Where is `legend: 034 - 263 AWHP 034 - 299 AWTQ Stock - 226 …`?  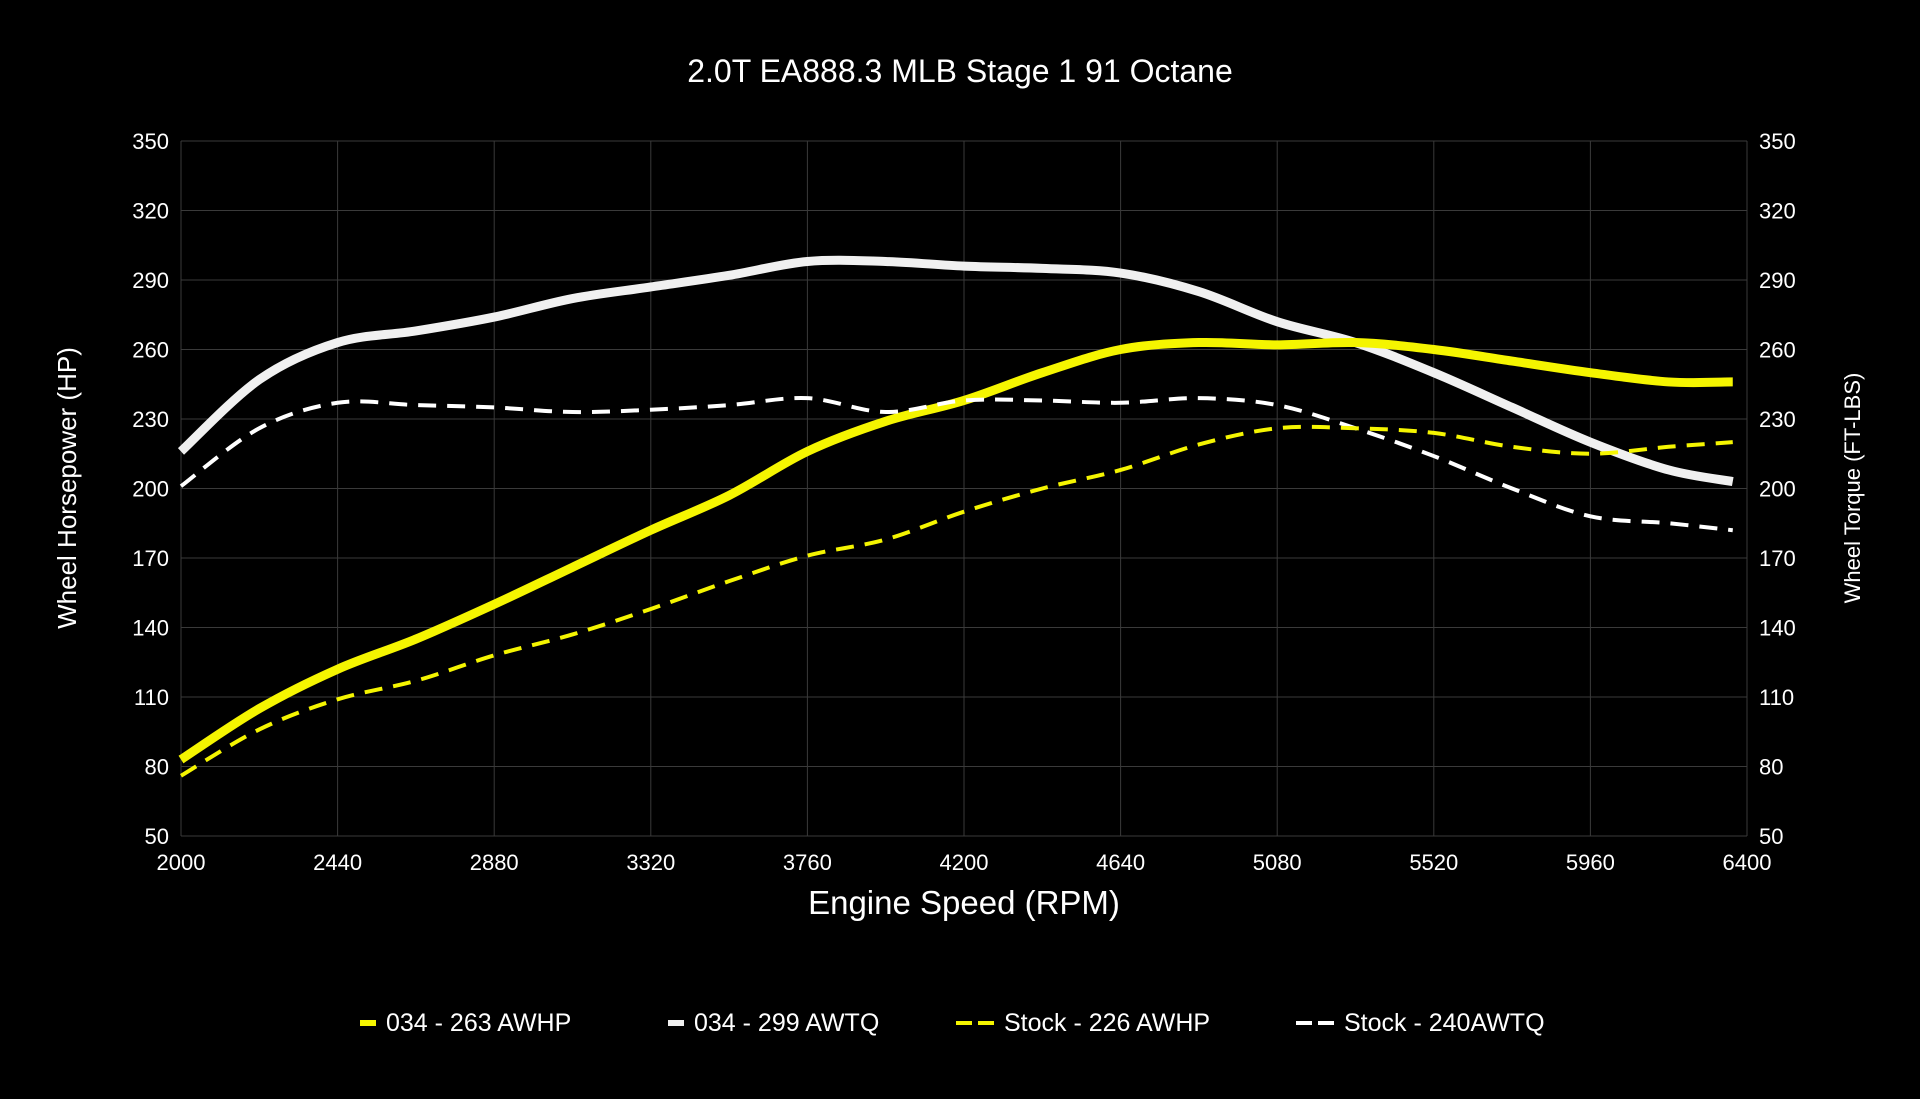
legend: 034 - 263 AWHP 034 - 299 AWTQ Stock - 226 … is located at coordinates (952, 1023).